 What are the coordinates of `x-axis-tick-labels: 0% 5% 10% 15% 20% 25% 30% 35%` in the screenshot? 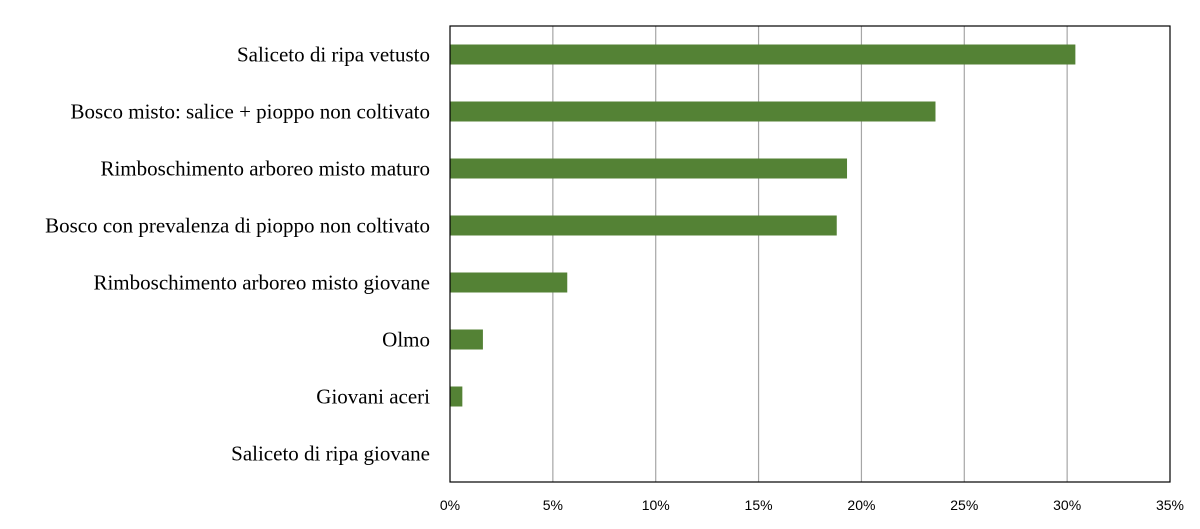 It's located at (812, 505).